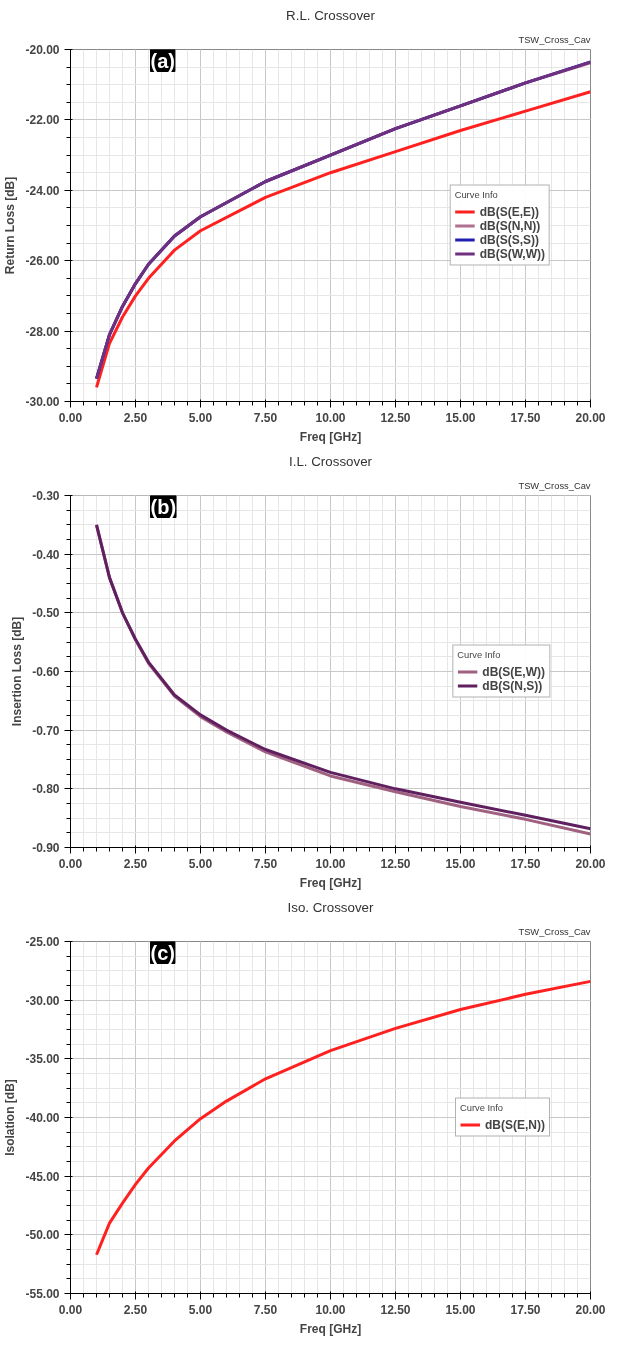 The image size is (619, 1350). Describe the element at coordinates (509, 239) in the screenshot. I see `legend-label: dB(S(S,S))` at that location.